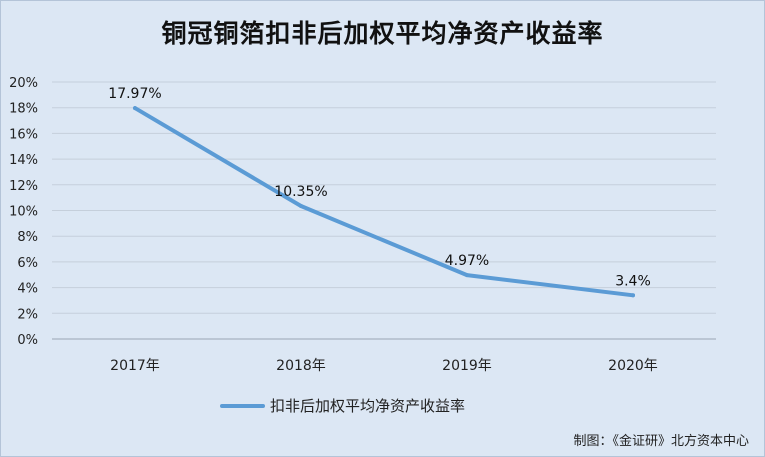 This screenshot has height=457, width=765. Describe the element at coordinates (300, 192) in the screenshot. I see `data-label: 10.35%` at that location.